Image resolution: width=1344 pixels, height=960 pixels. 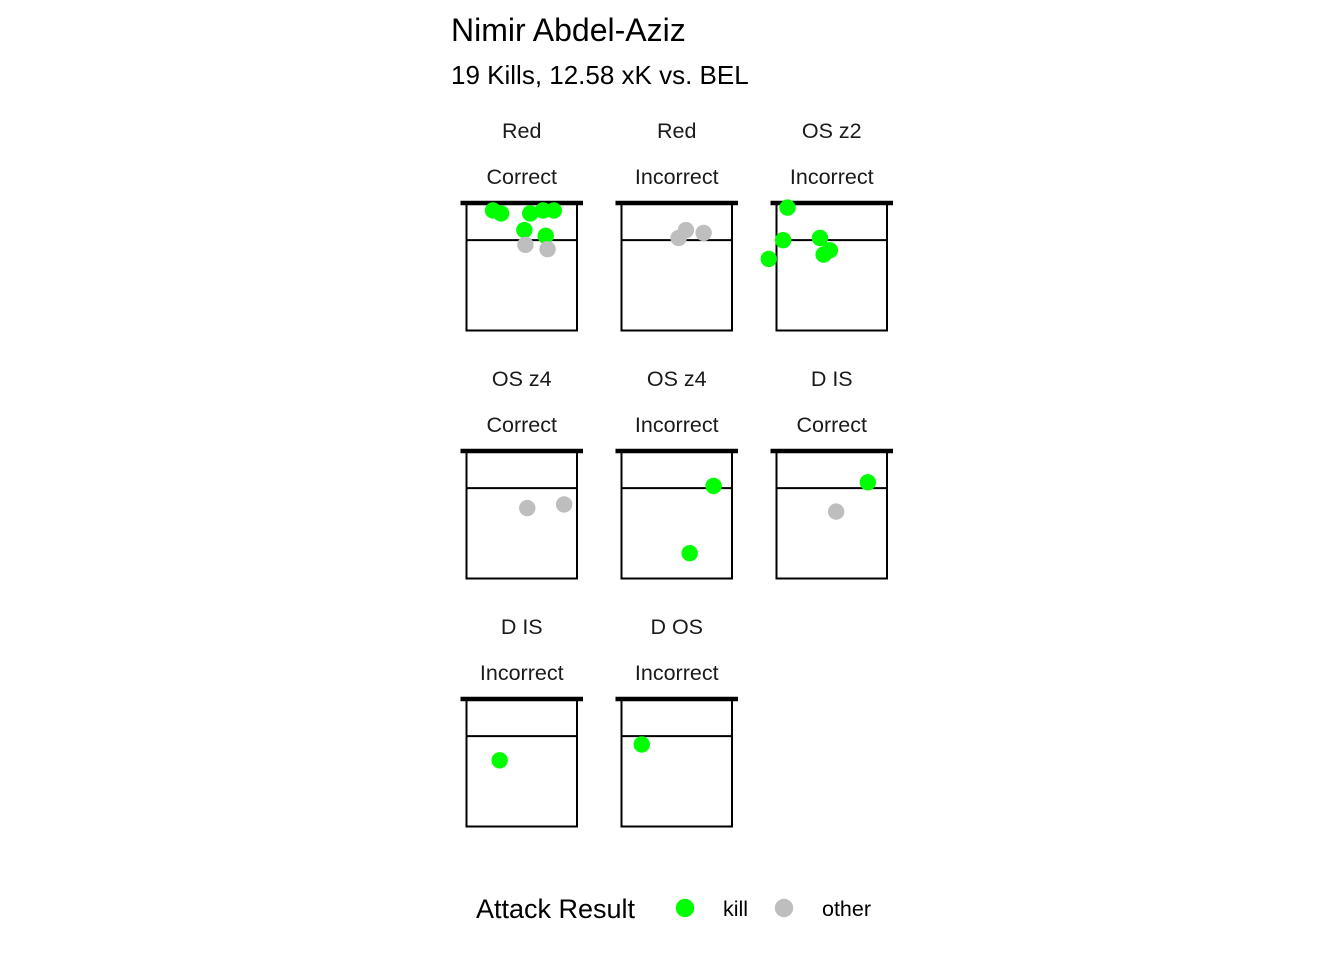 I want to click on facet-panel: D IS Incorrect, so click(x=521, y=721).